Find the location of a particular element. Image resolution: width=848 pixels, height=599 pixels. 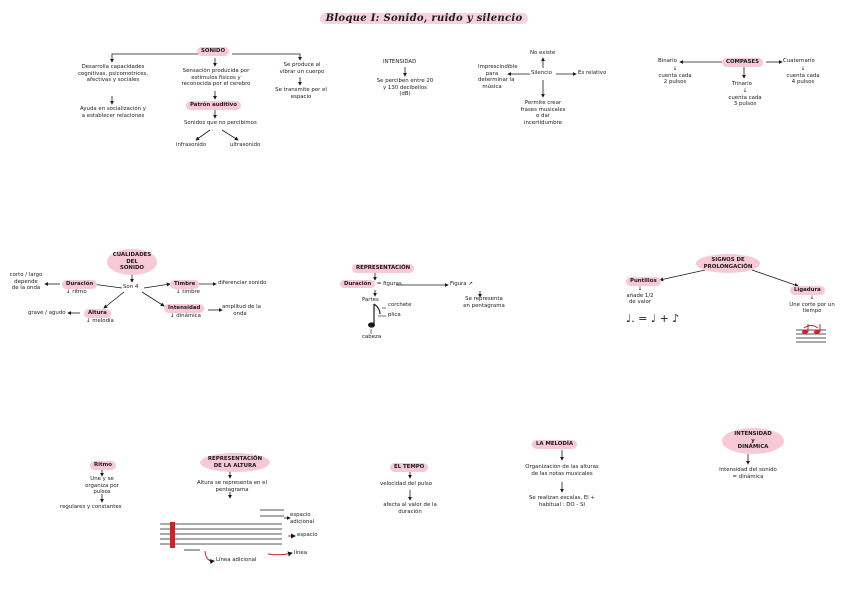

intensidad1-title: INTENSIDAD is located at coordinates (400, 62).